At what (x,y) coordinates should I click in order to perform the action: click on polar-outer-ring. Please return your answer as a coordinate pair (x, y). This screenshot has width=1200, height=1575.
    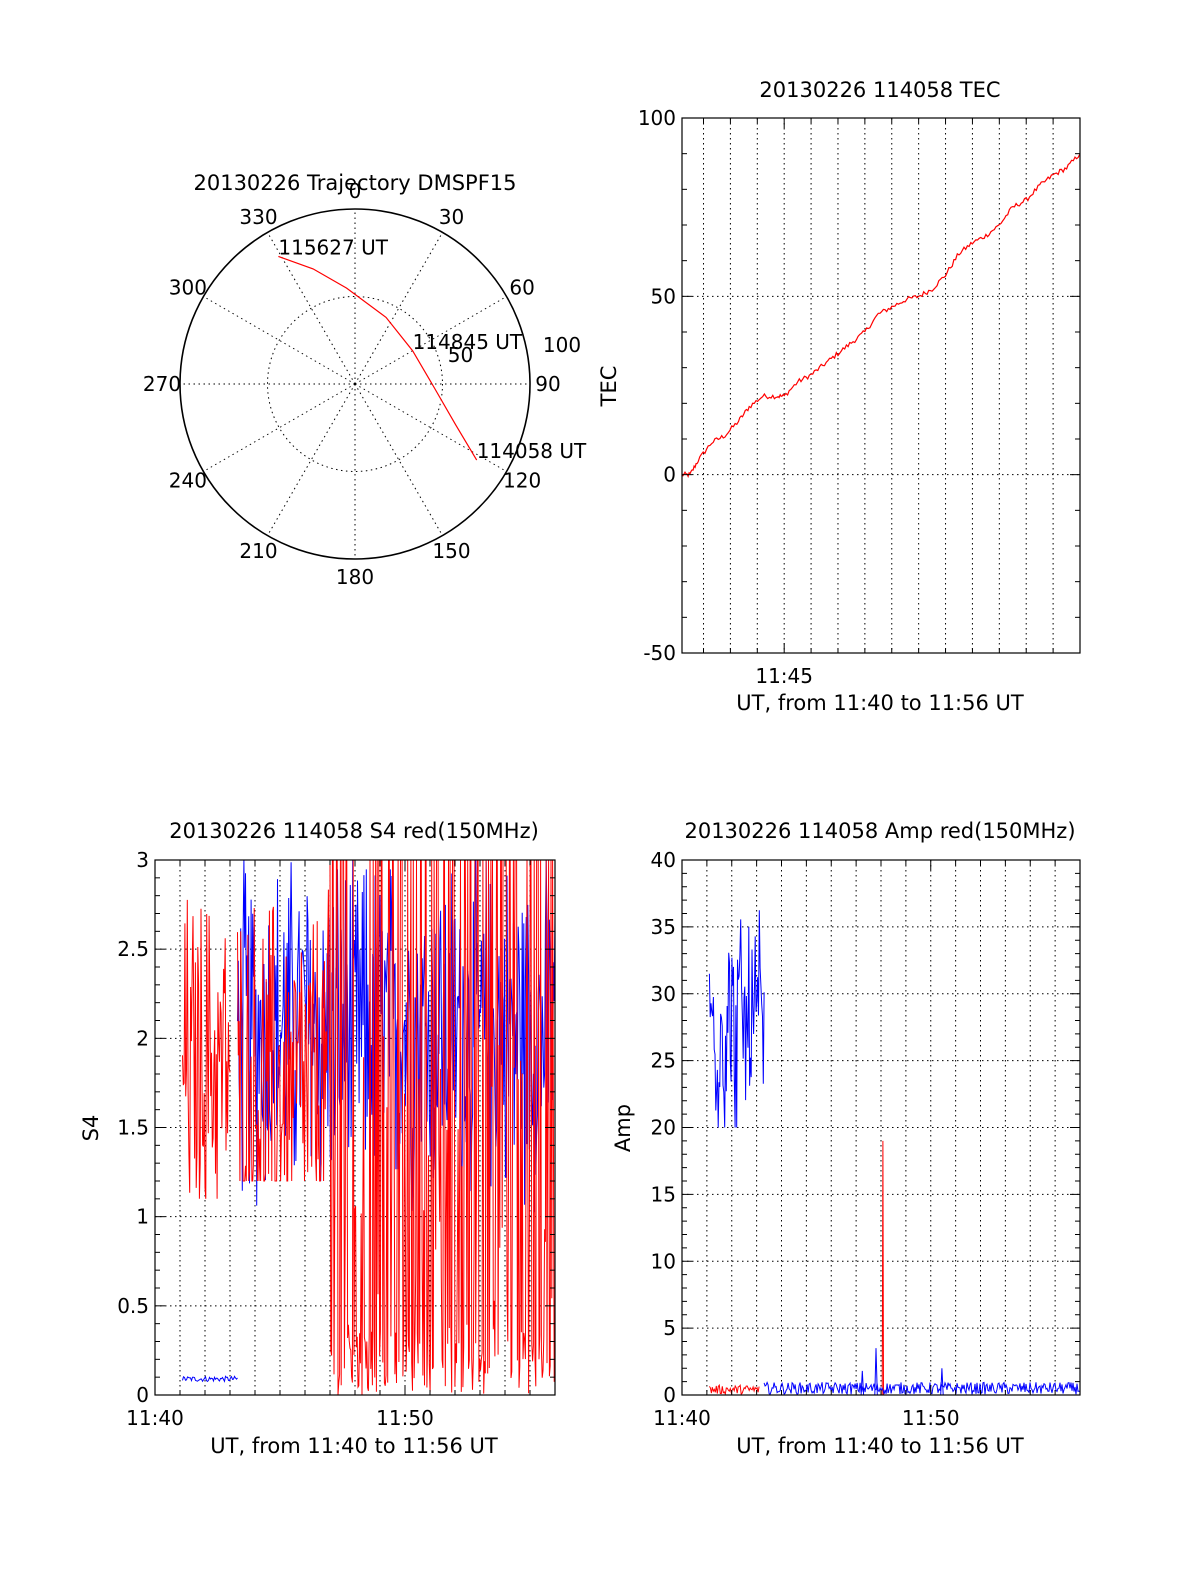
    Looking at the image, I should click on (355, 384).